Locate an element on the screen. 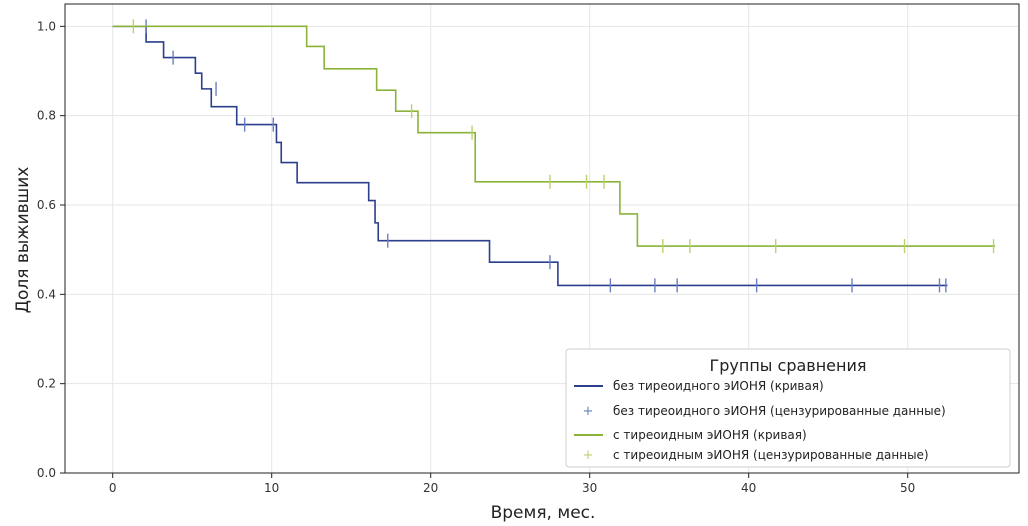 This screenshot has width=1028, height=526. y-tick-label: 0.6 is located at coordinates (46, 205).